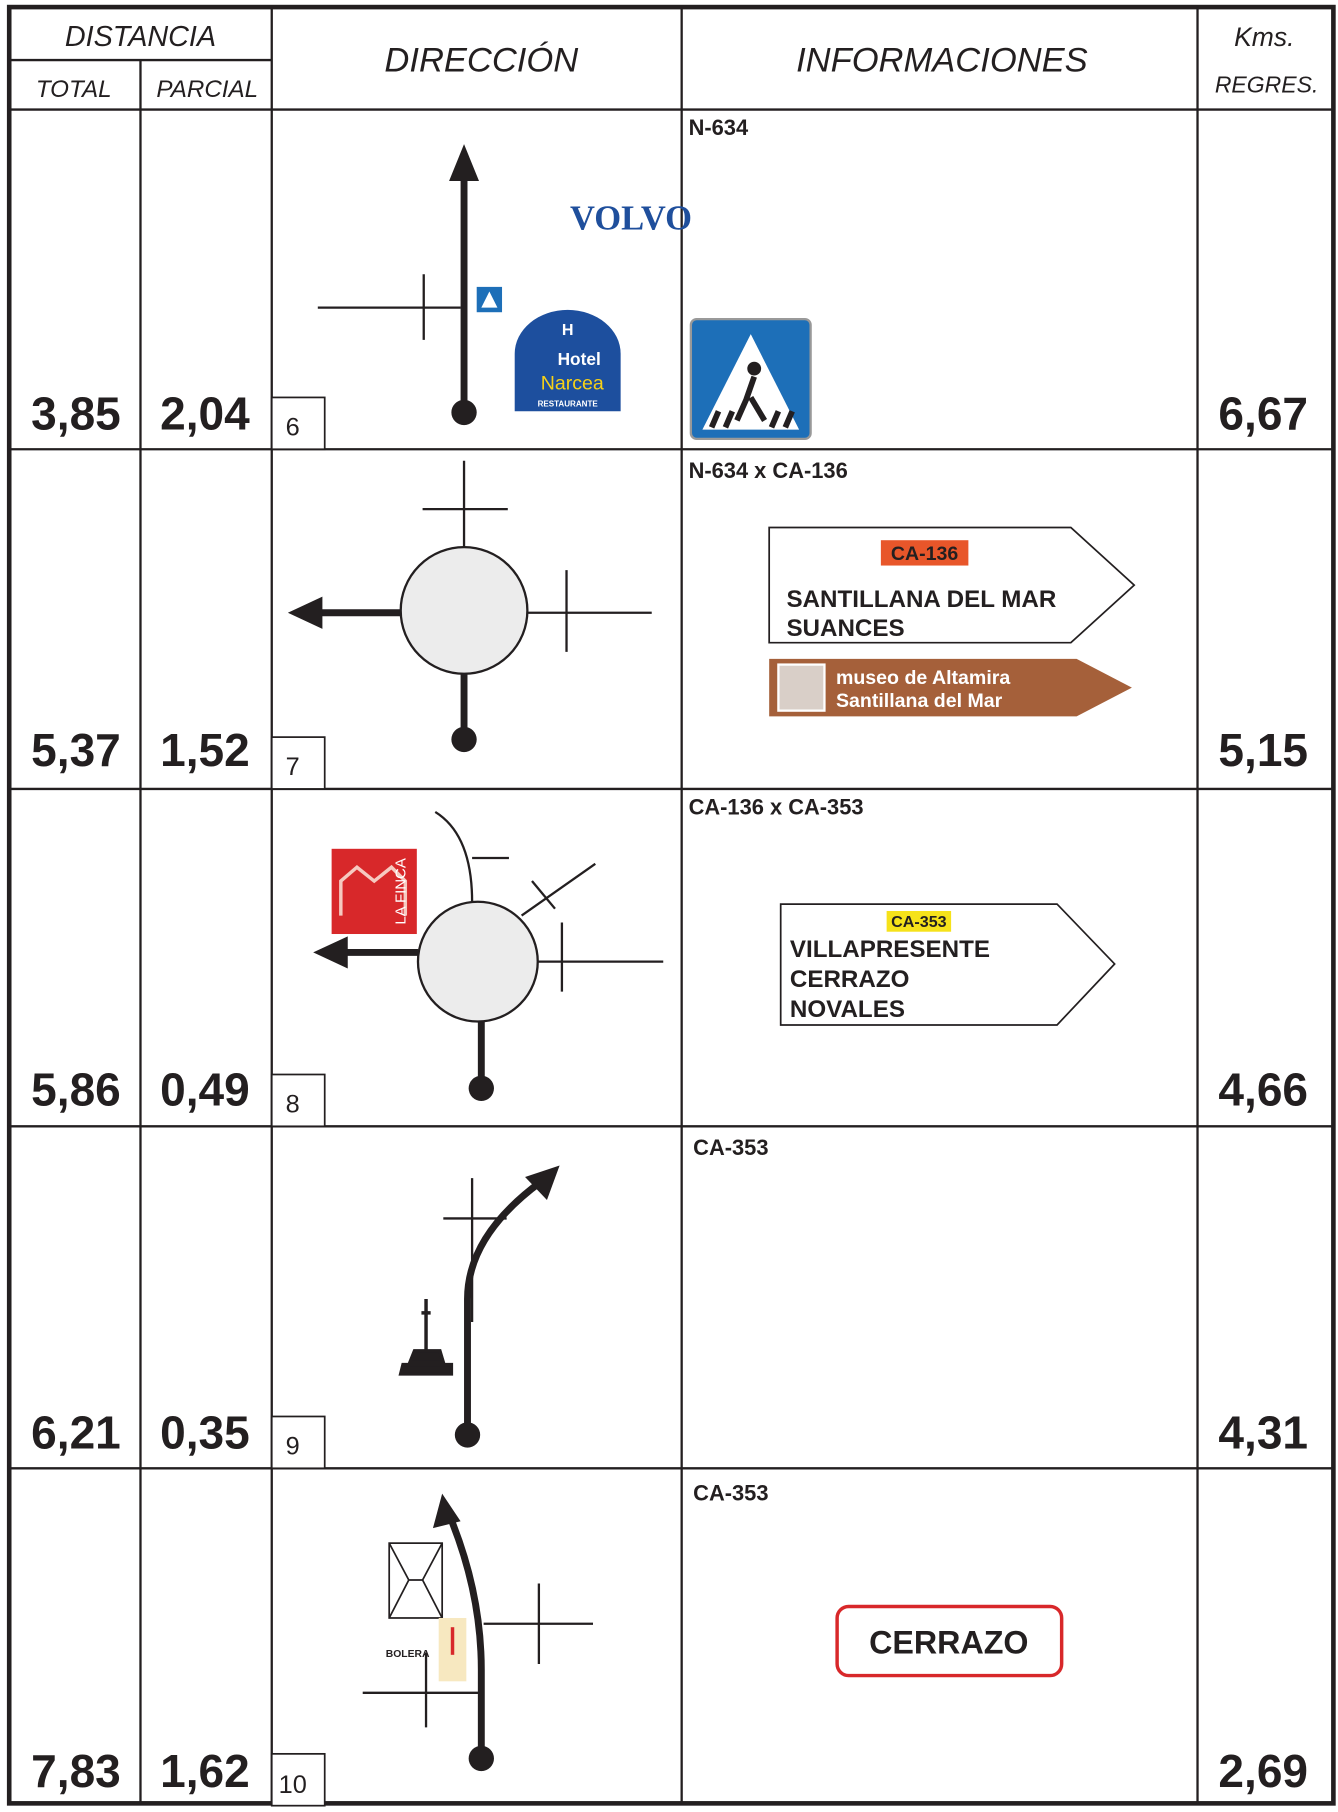 The width and height of the screenshot is (1338, 1812). Describe the element at coordinates (504, 285) in the screenshot. I see `diagram: VOLVO H Hotel Narcea RESTAURANTE` at that location.